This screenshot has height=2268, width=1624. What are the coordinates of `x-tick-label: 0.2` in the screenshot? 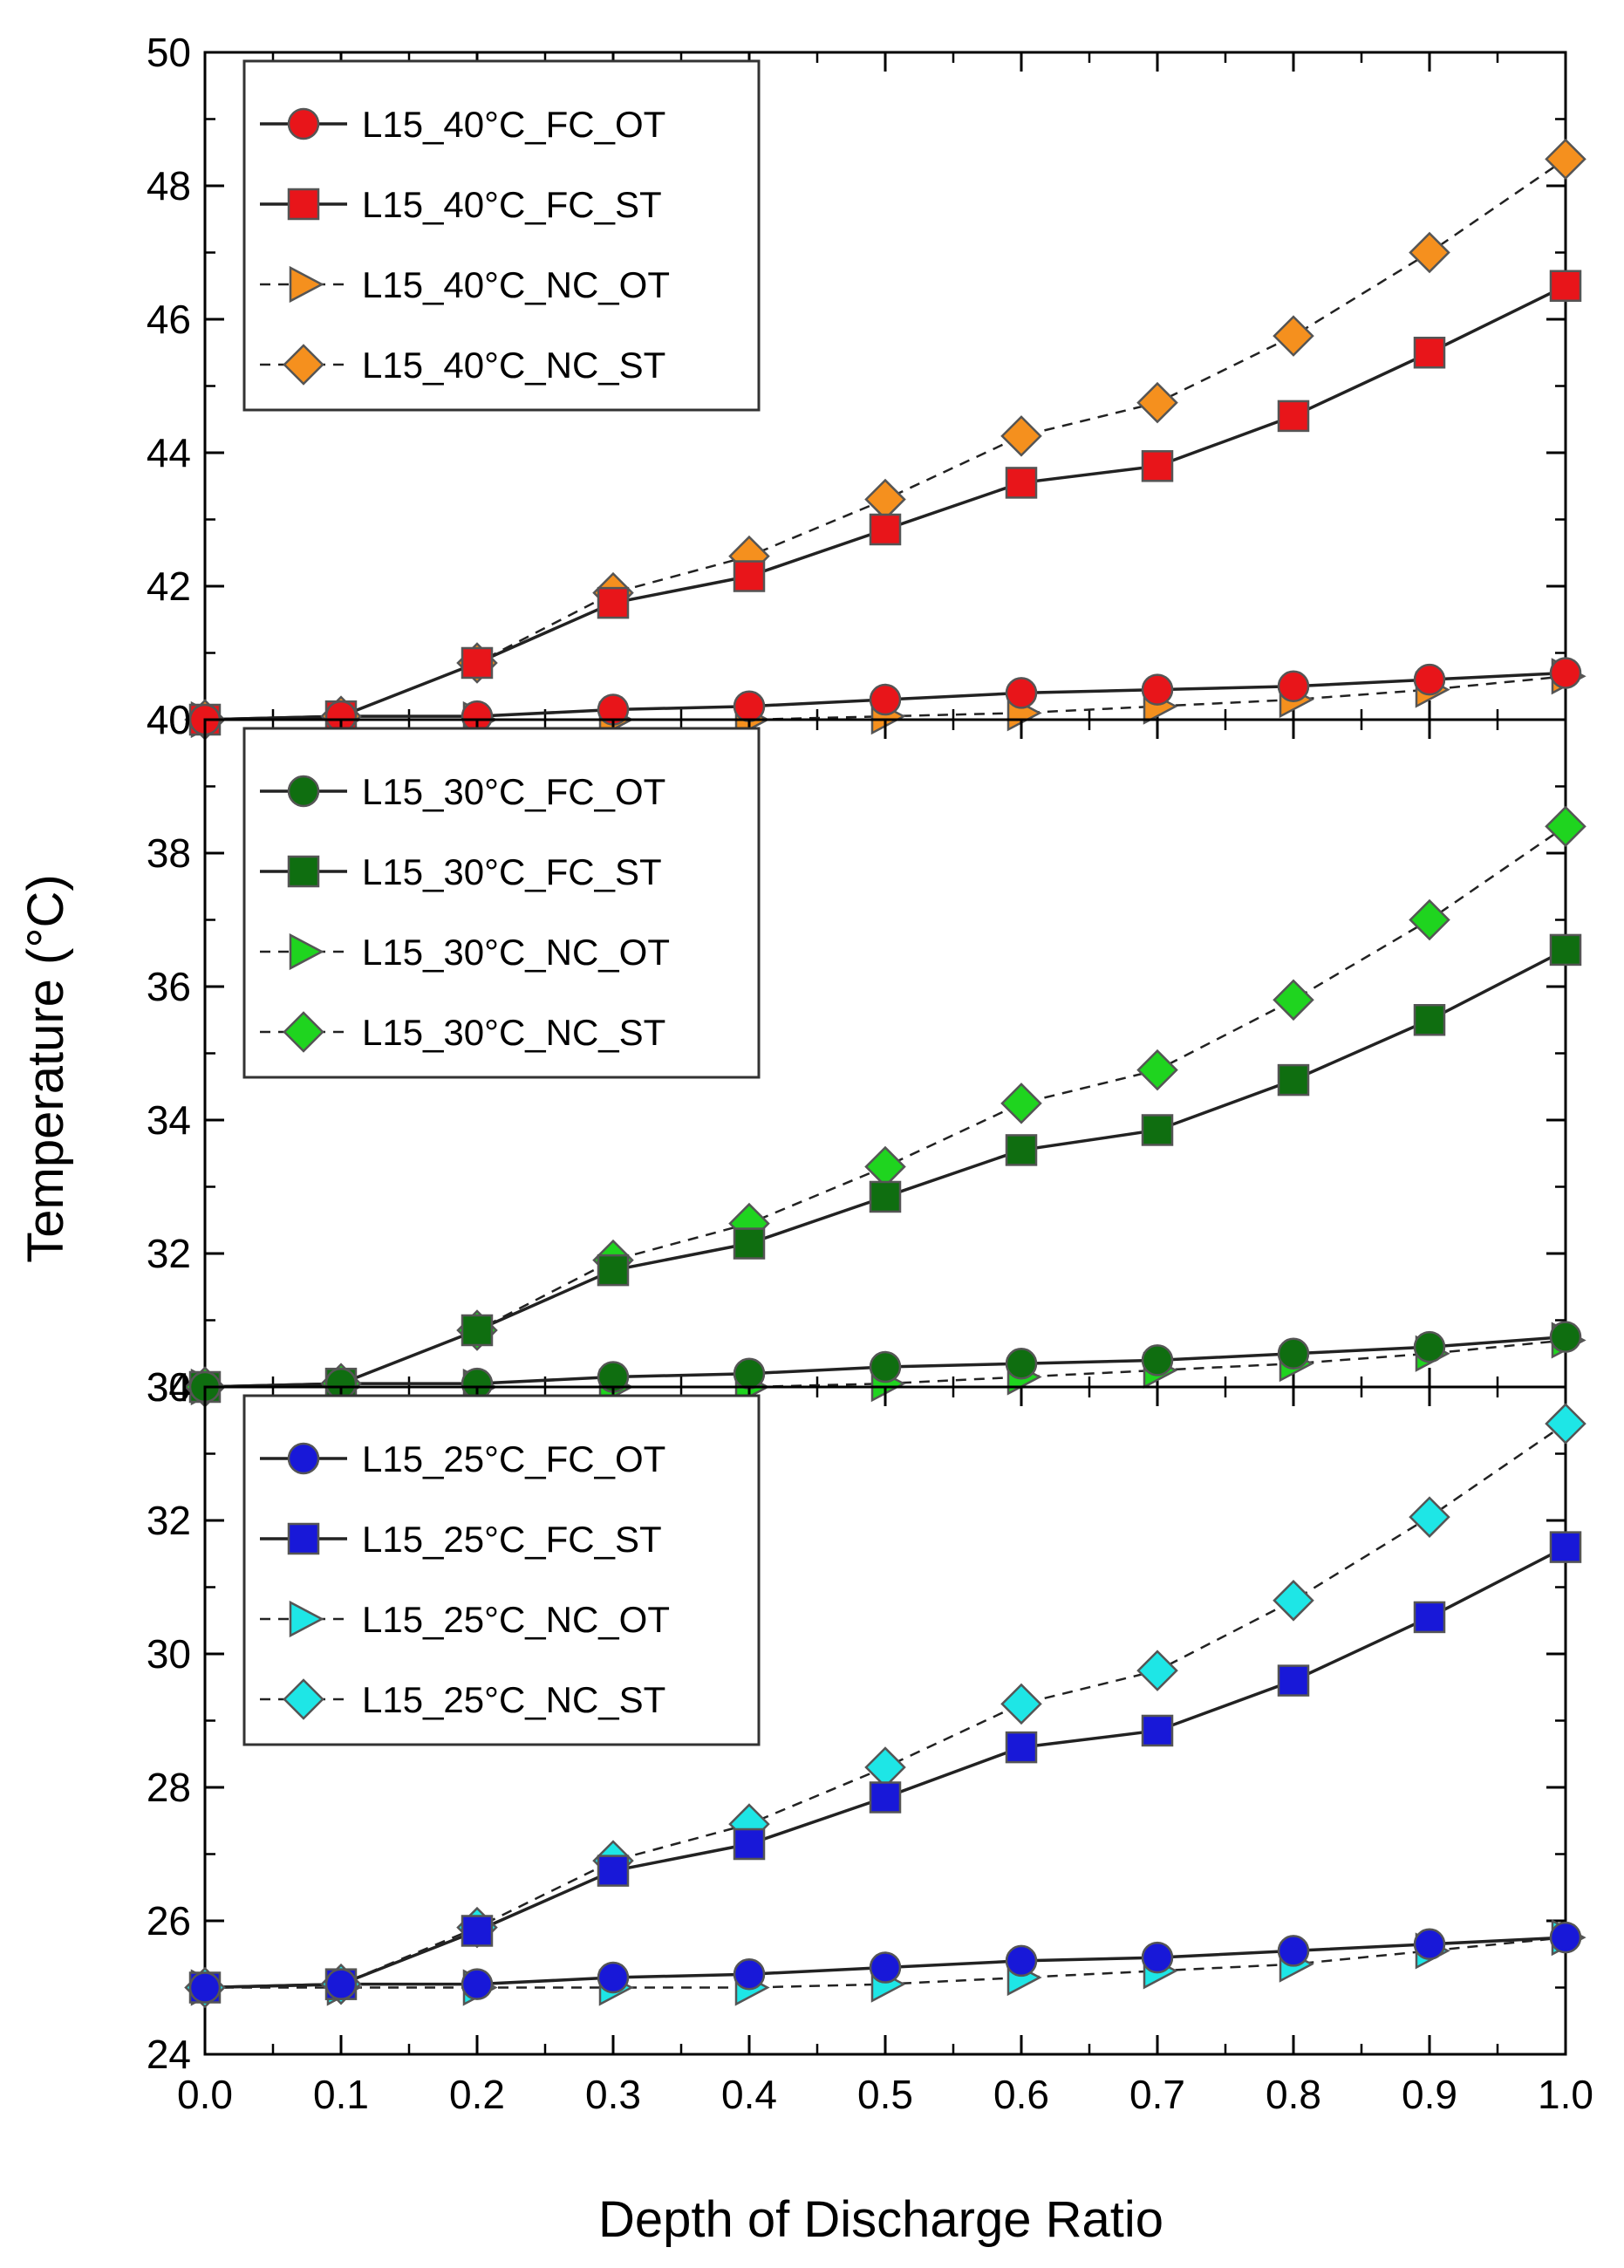 It's located at (477, 2095).